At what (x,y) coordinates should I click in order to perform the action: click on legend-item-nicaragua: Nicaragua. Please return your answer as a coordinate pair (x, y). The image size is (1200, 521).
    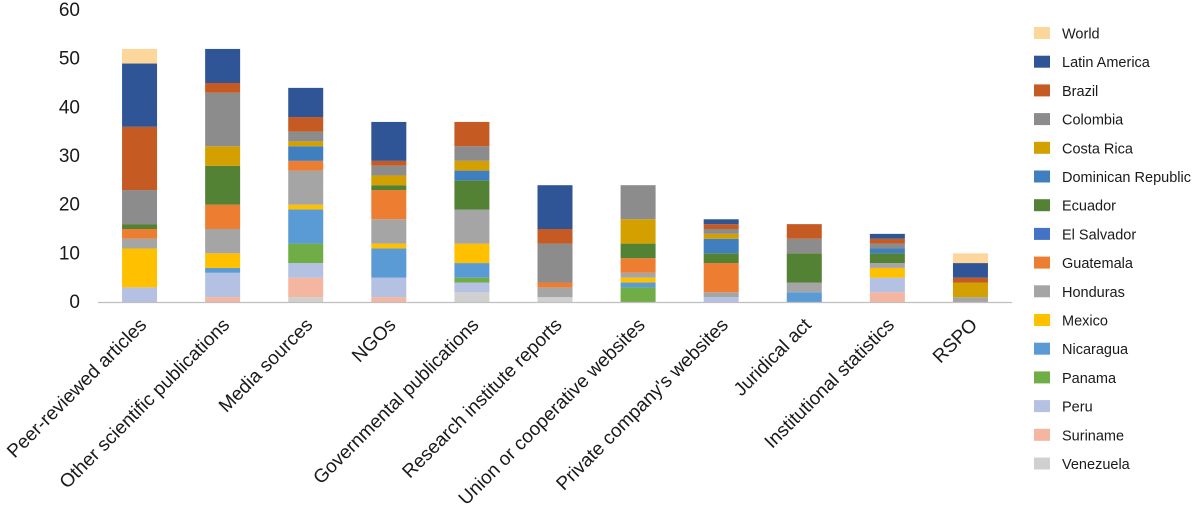
    Looking at the image, I should click on (1081, 350).